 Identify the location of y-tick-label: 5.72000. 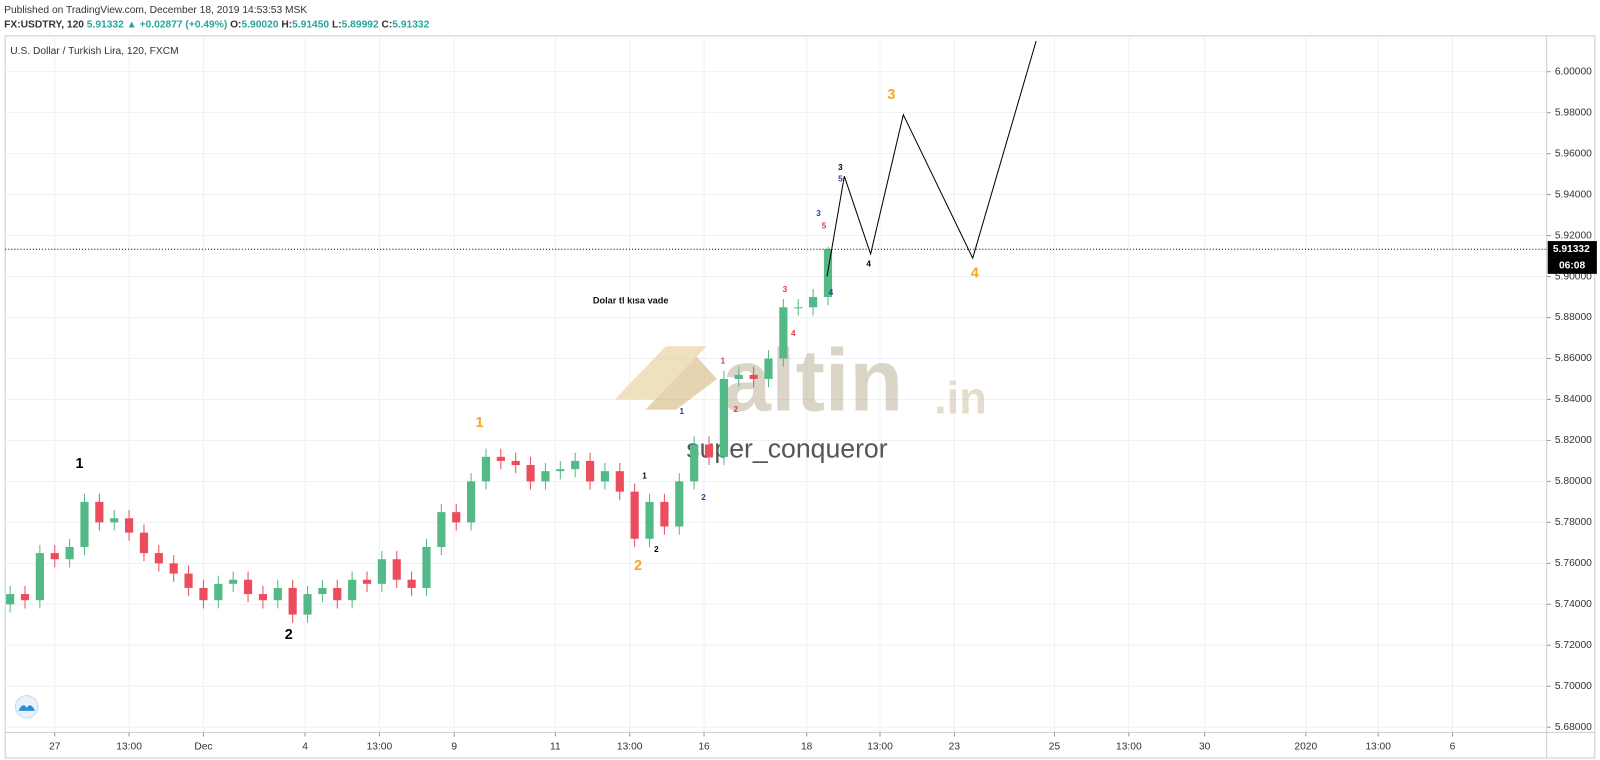
(1573, 645).